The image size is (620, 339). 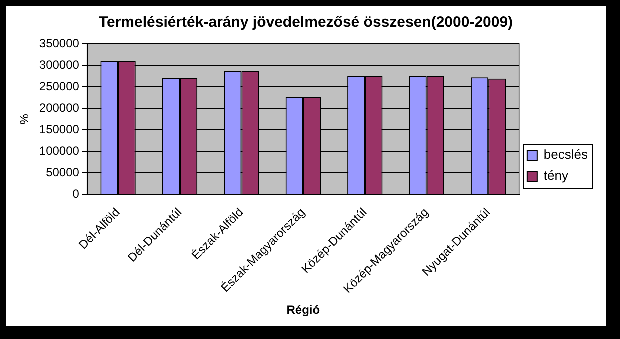 What do you see at coordinates (63, 173) in the screenshot?
I see `y-tick-label: 50000` at bounding box center [63, 173].